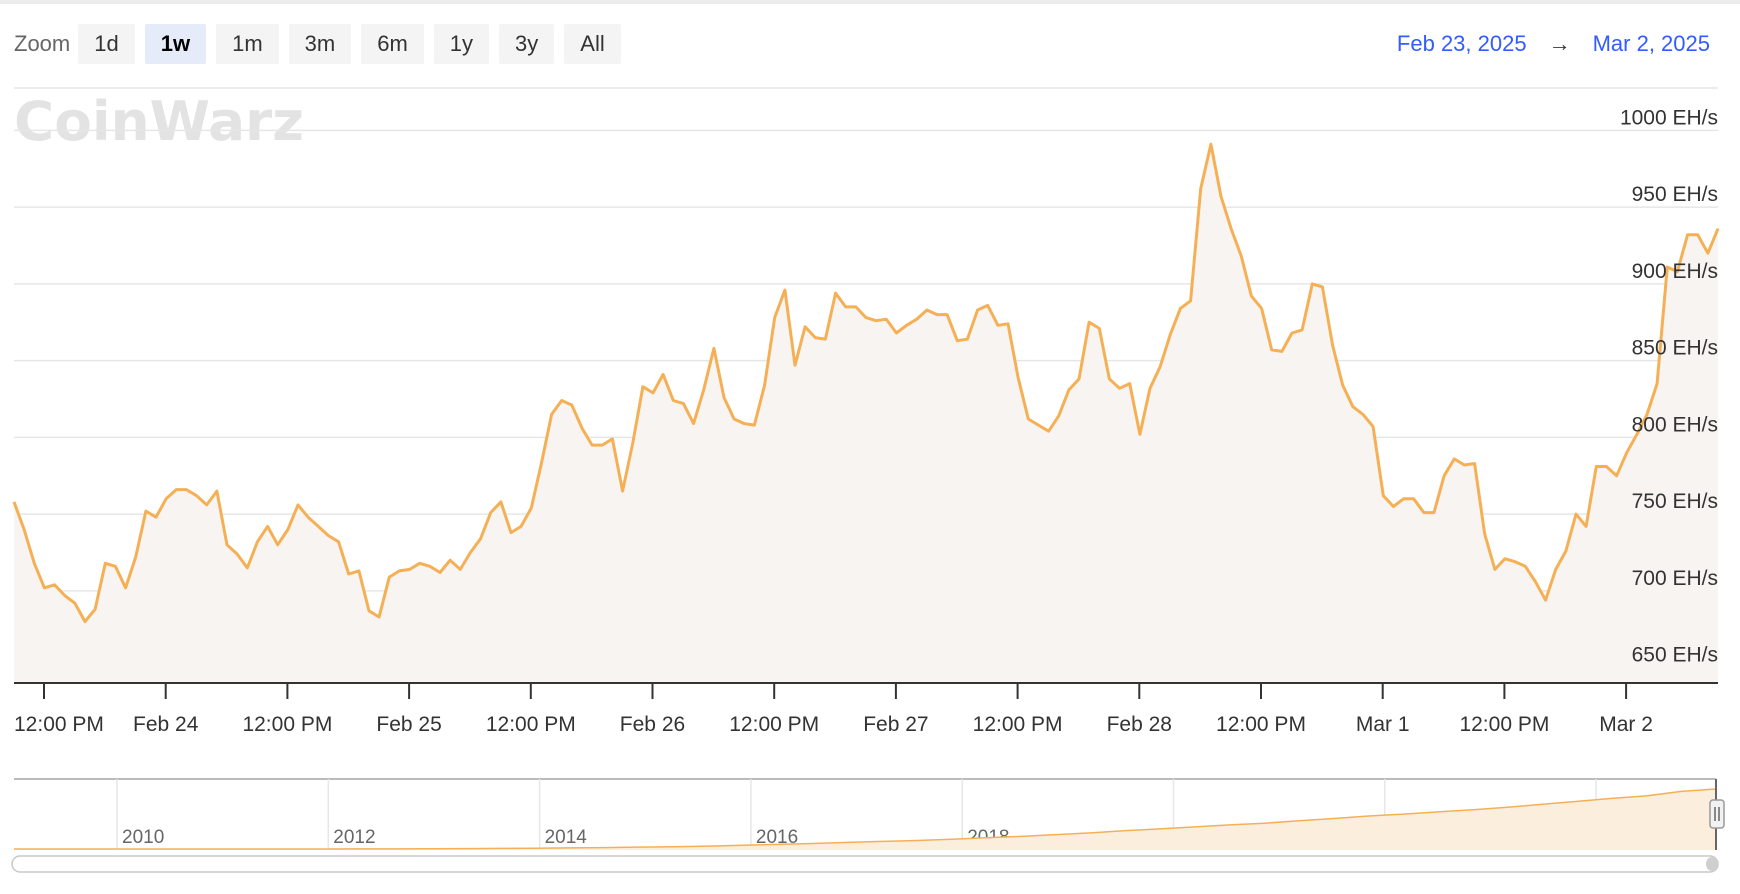 Image resolution: width=1740 pixels, height=894 pixels. I want to click on range-from-input: Feb 23, 2025, so click(1461, 43).